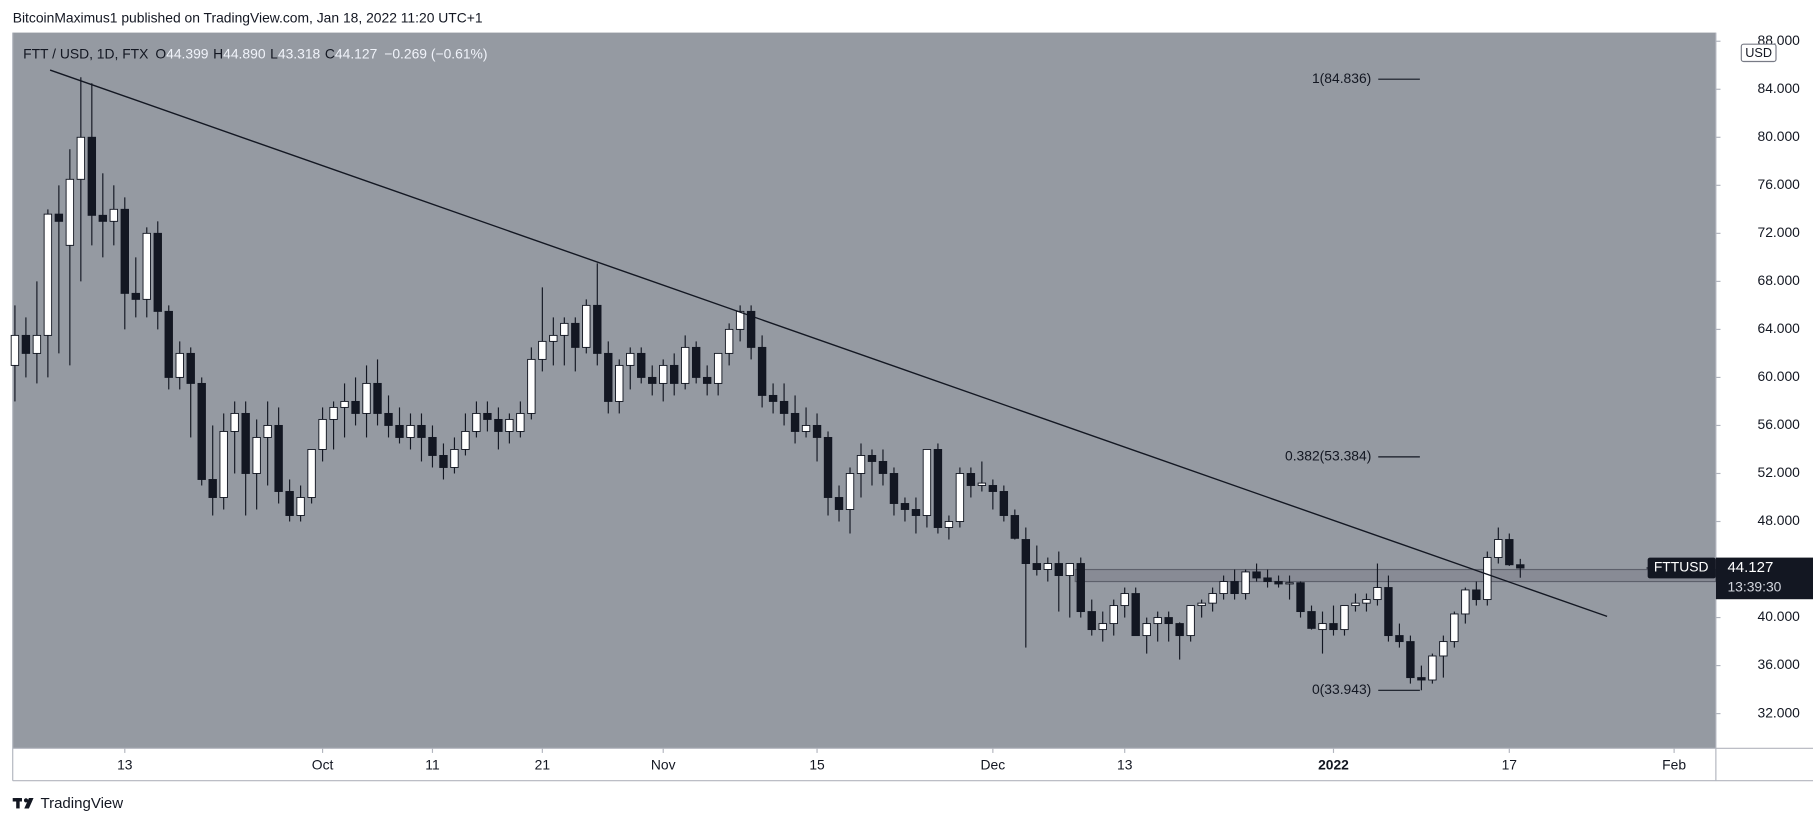 The height and width of the screenshot is (826, 1813). Describe the element at coordinates (1328, 456) in the screenshot. I see `fib-label: 0.382(53.384)` at that location.